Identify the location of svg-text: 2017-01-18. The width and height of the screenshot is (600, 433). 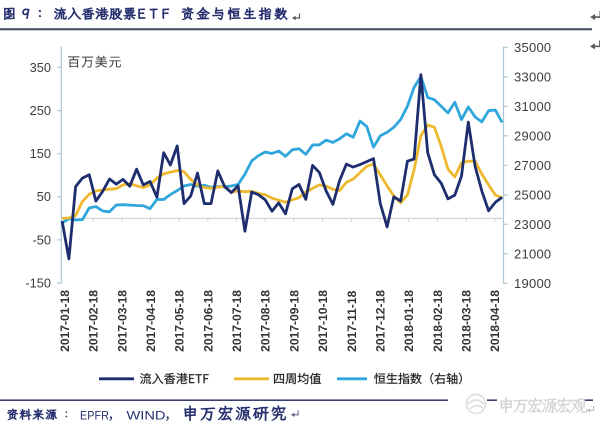
(65, 321).